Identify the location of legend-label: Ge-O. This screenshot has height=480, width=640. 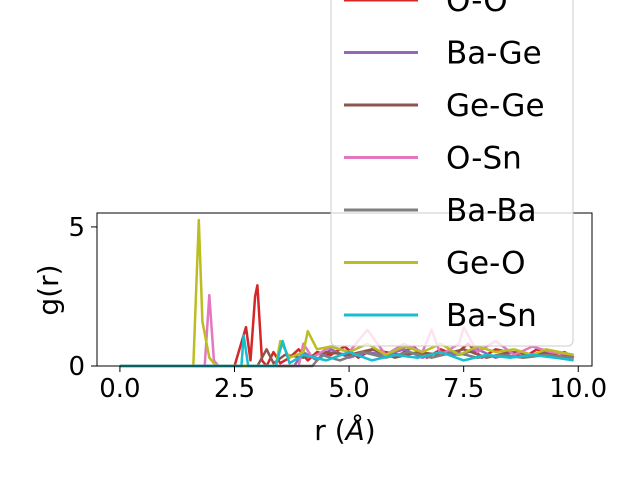
(486, 264).